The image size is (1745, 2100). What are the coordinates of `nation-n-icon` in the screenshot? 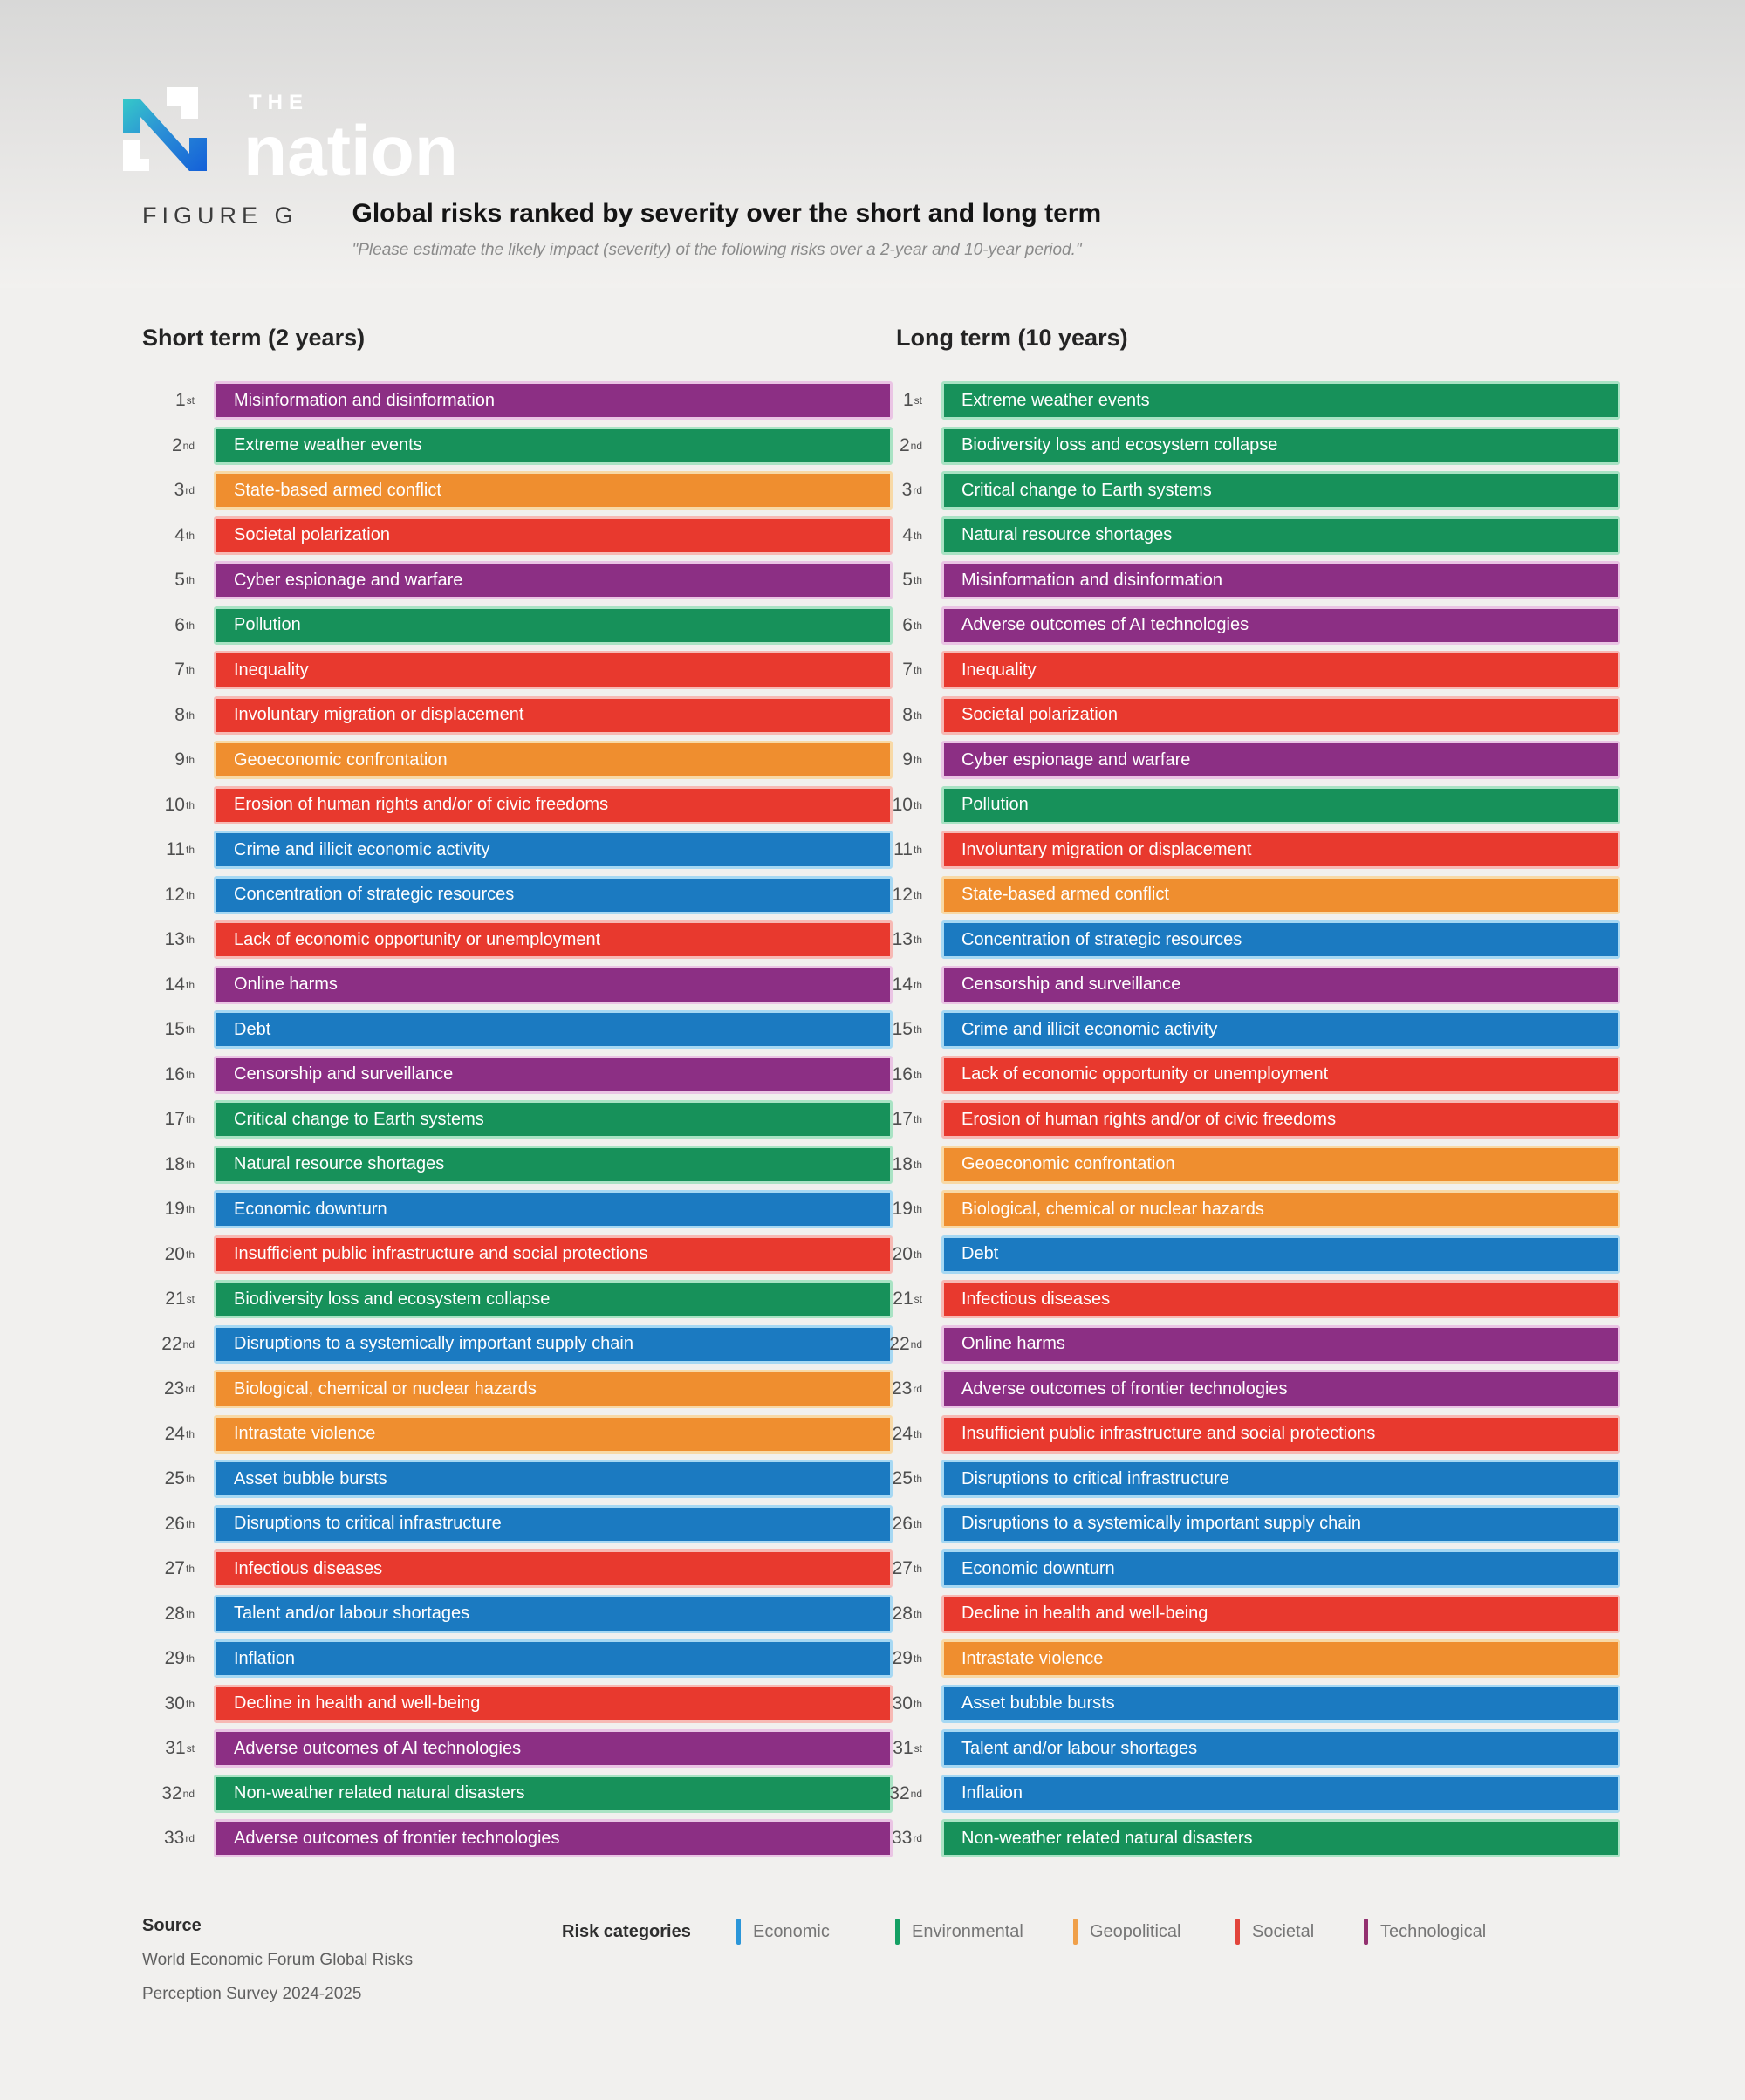 It's located at (165, 129).